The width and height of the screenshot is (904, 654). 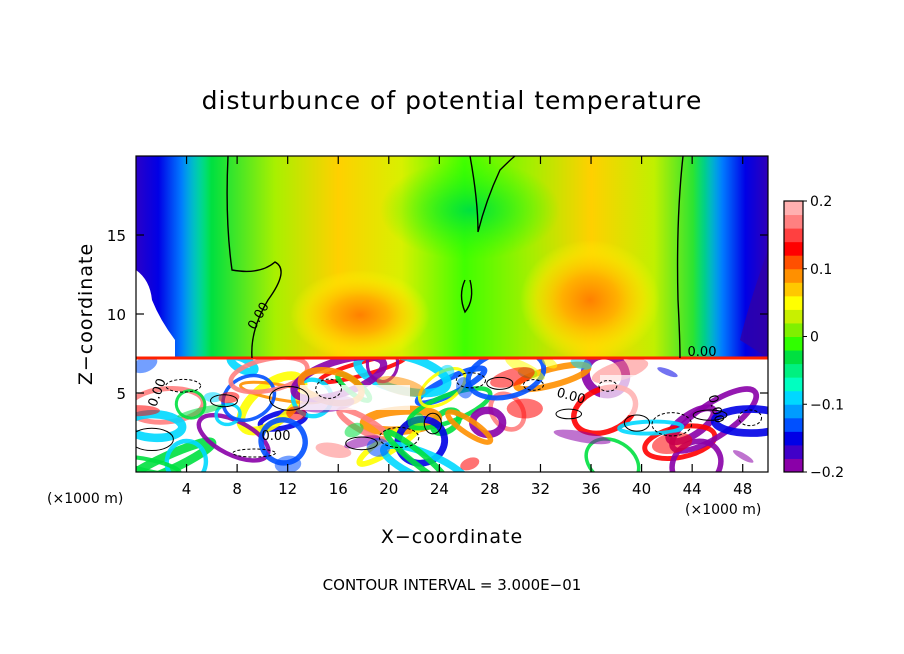 I want to click on colorbar: 0.2 0.1 0 −0.1 −0.2, so click(x=813, y=337).